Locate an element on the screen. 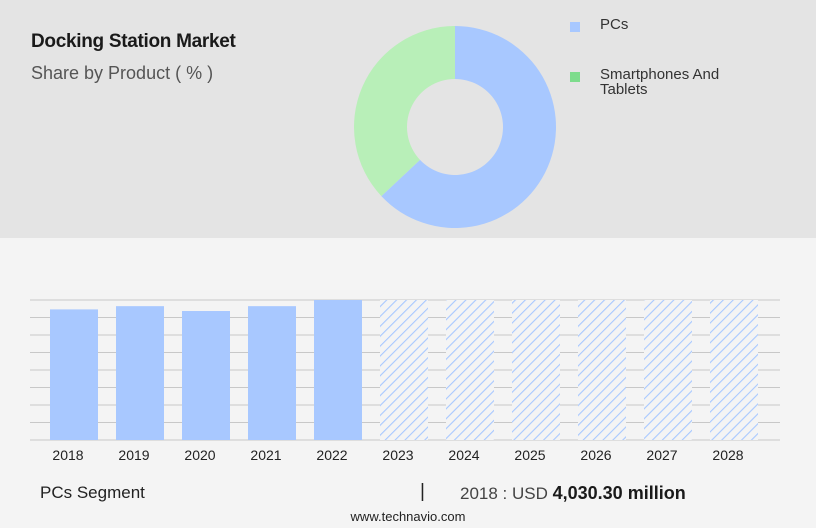  forecast-bar-2025 is located at coordinates (536, 370).